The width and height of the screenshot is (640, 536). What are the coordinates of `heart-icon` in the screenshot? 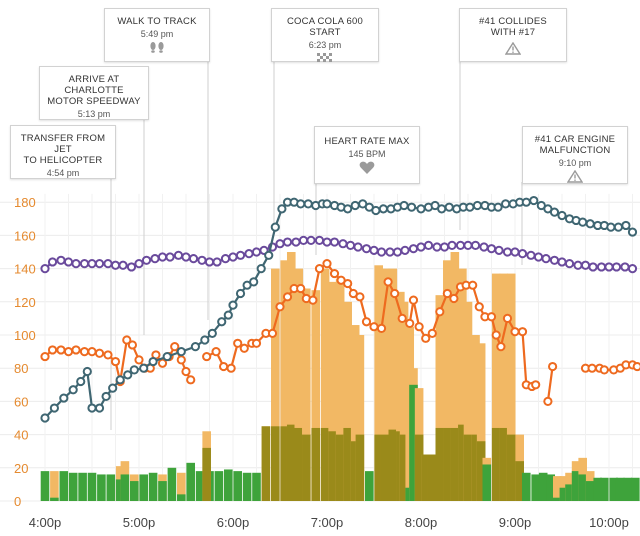 It's located at (367, 168).